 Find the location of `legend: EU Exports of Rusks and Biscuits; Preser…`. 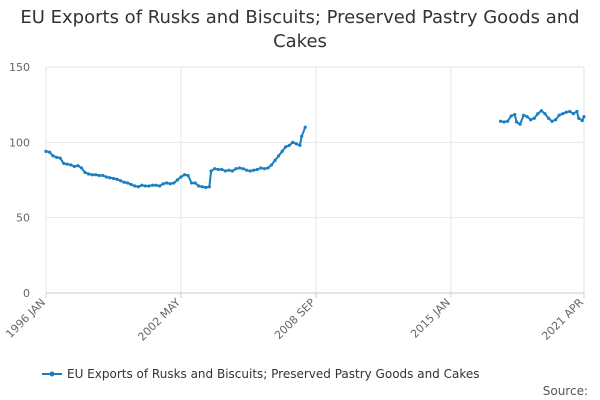

legend: EU Exports of Rusks and Biscuits; Preser… is located at coordinates (261, 374).